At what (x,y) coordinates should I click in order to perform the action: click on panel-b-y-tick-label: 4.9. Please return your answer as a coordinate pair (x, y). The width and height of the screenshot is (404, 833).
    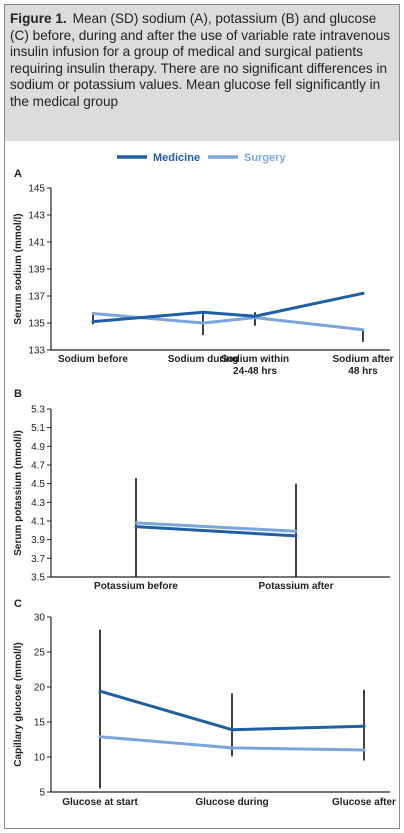
    Looking at the image, I should click on (38, 447).